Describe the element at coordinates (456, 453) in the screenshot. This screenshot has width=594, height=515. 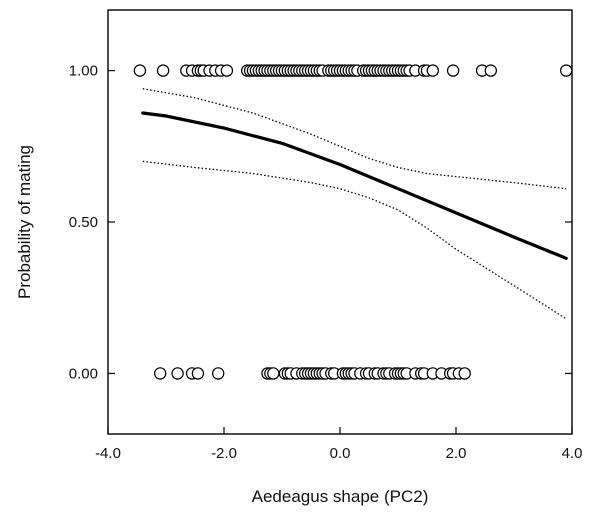
I see `x-tick-label: 2.0` at that location.